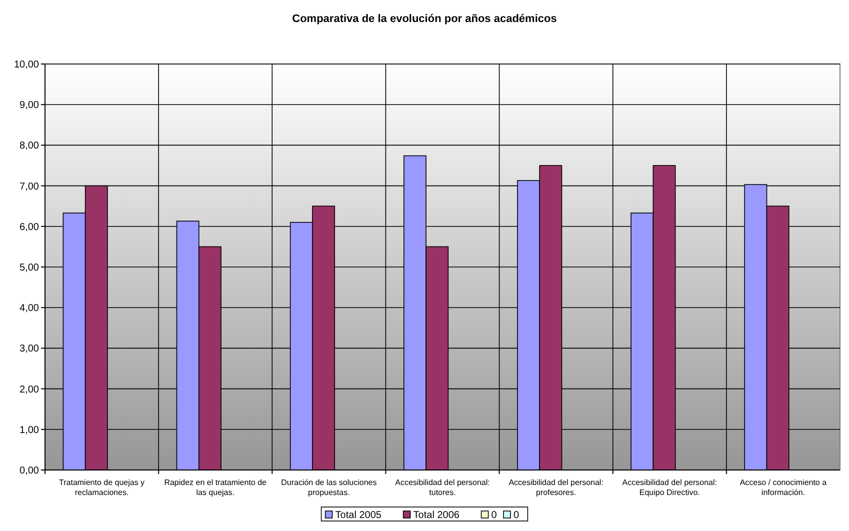 The image size is (849, 531). I want to click on y-tick-label: 3,00, so click(30, 349).